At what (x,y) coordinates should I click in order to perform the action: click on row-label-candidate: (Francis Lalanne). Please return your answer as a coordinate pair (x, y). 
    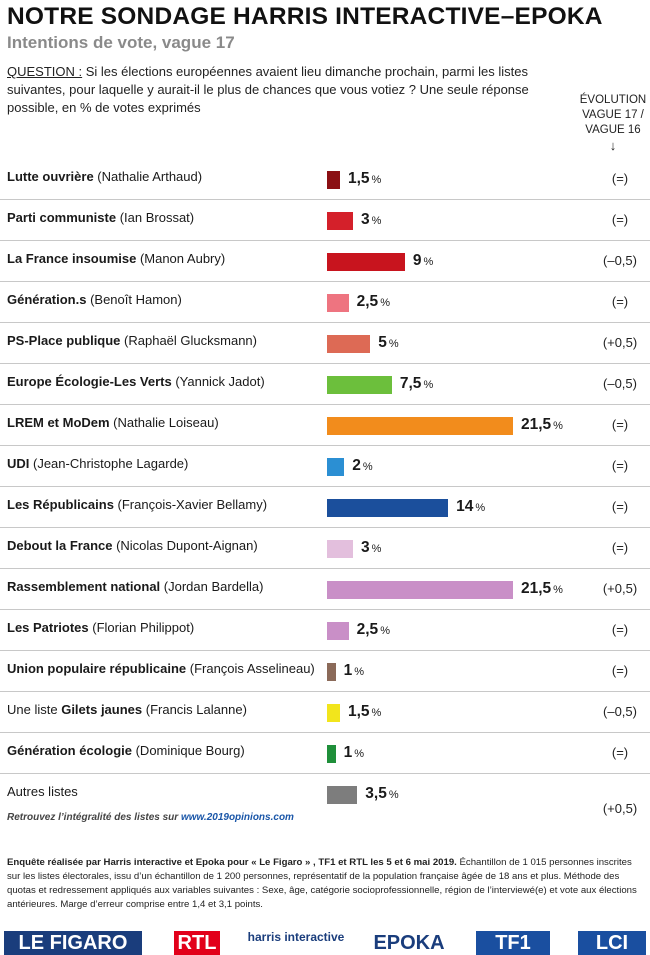
    Looking at the image, I should click on (194, 709).